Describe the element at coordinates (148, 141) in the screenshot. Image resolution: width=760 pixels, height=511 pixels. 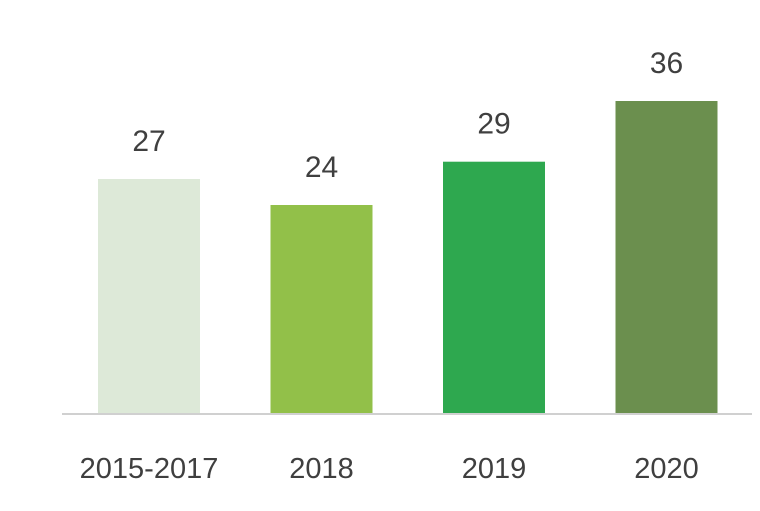
I see `value-label-2015-2017: 27` at that location.